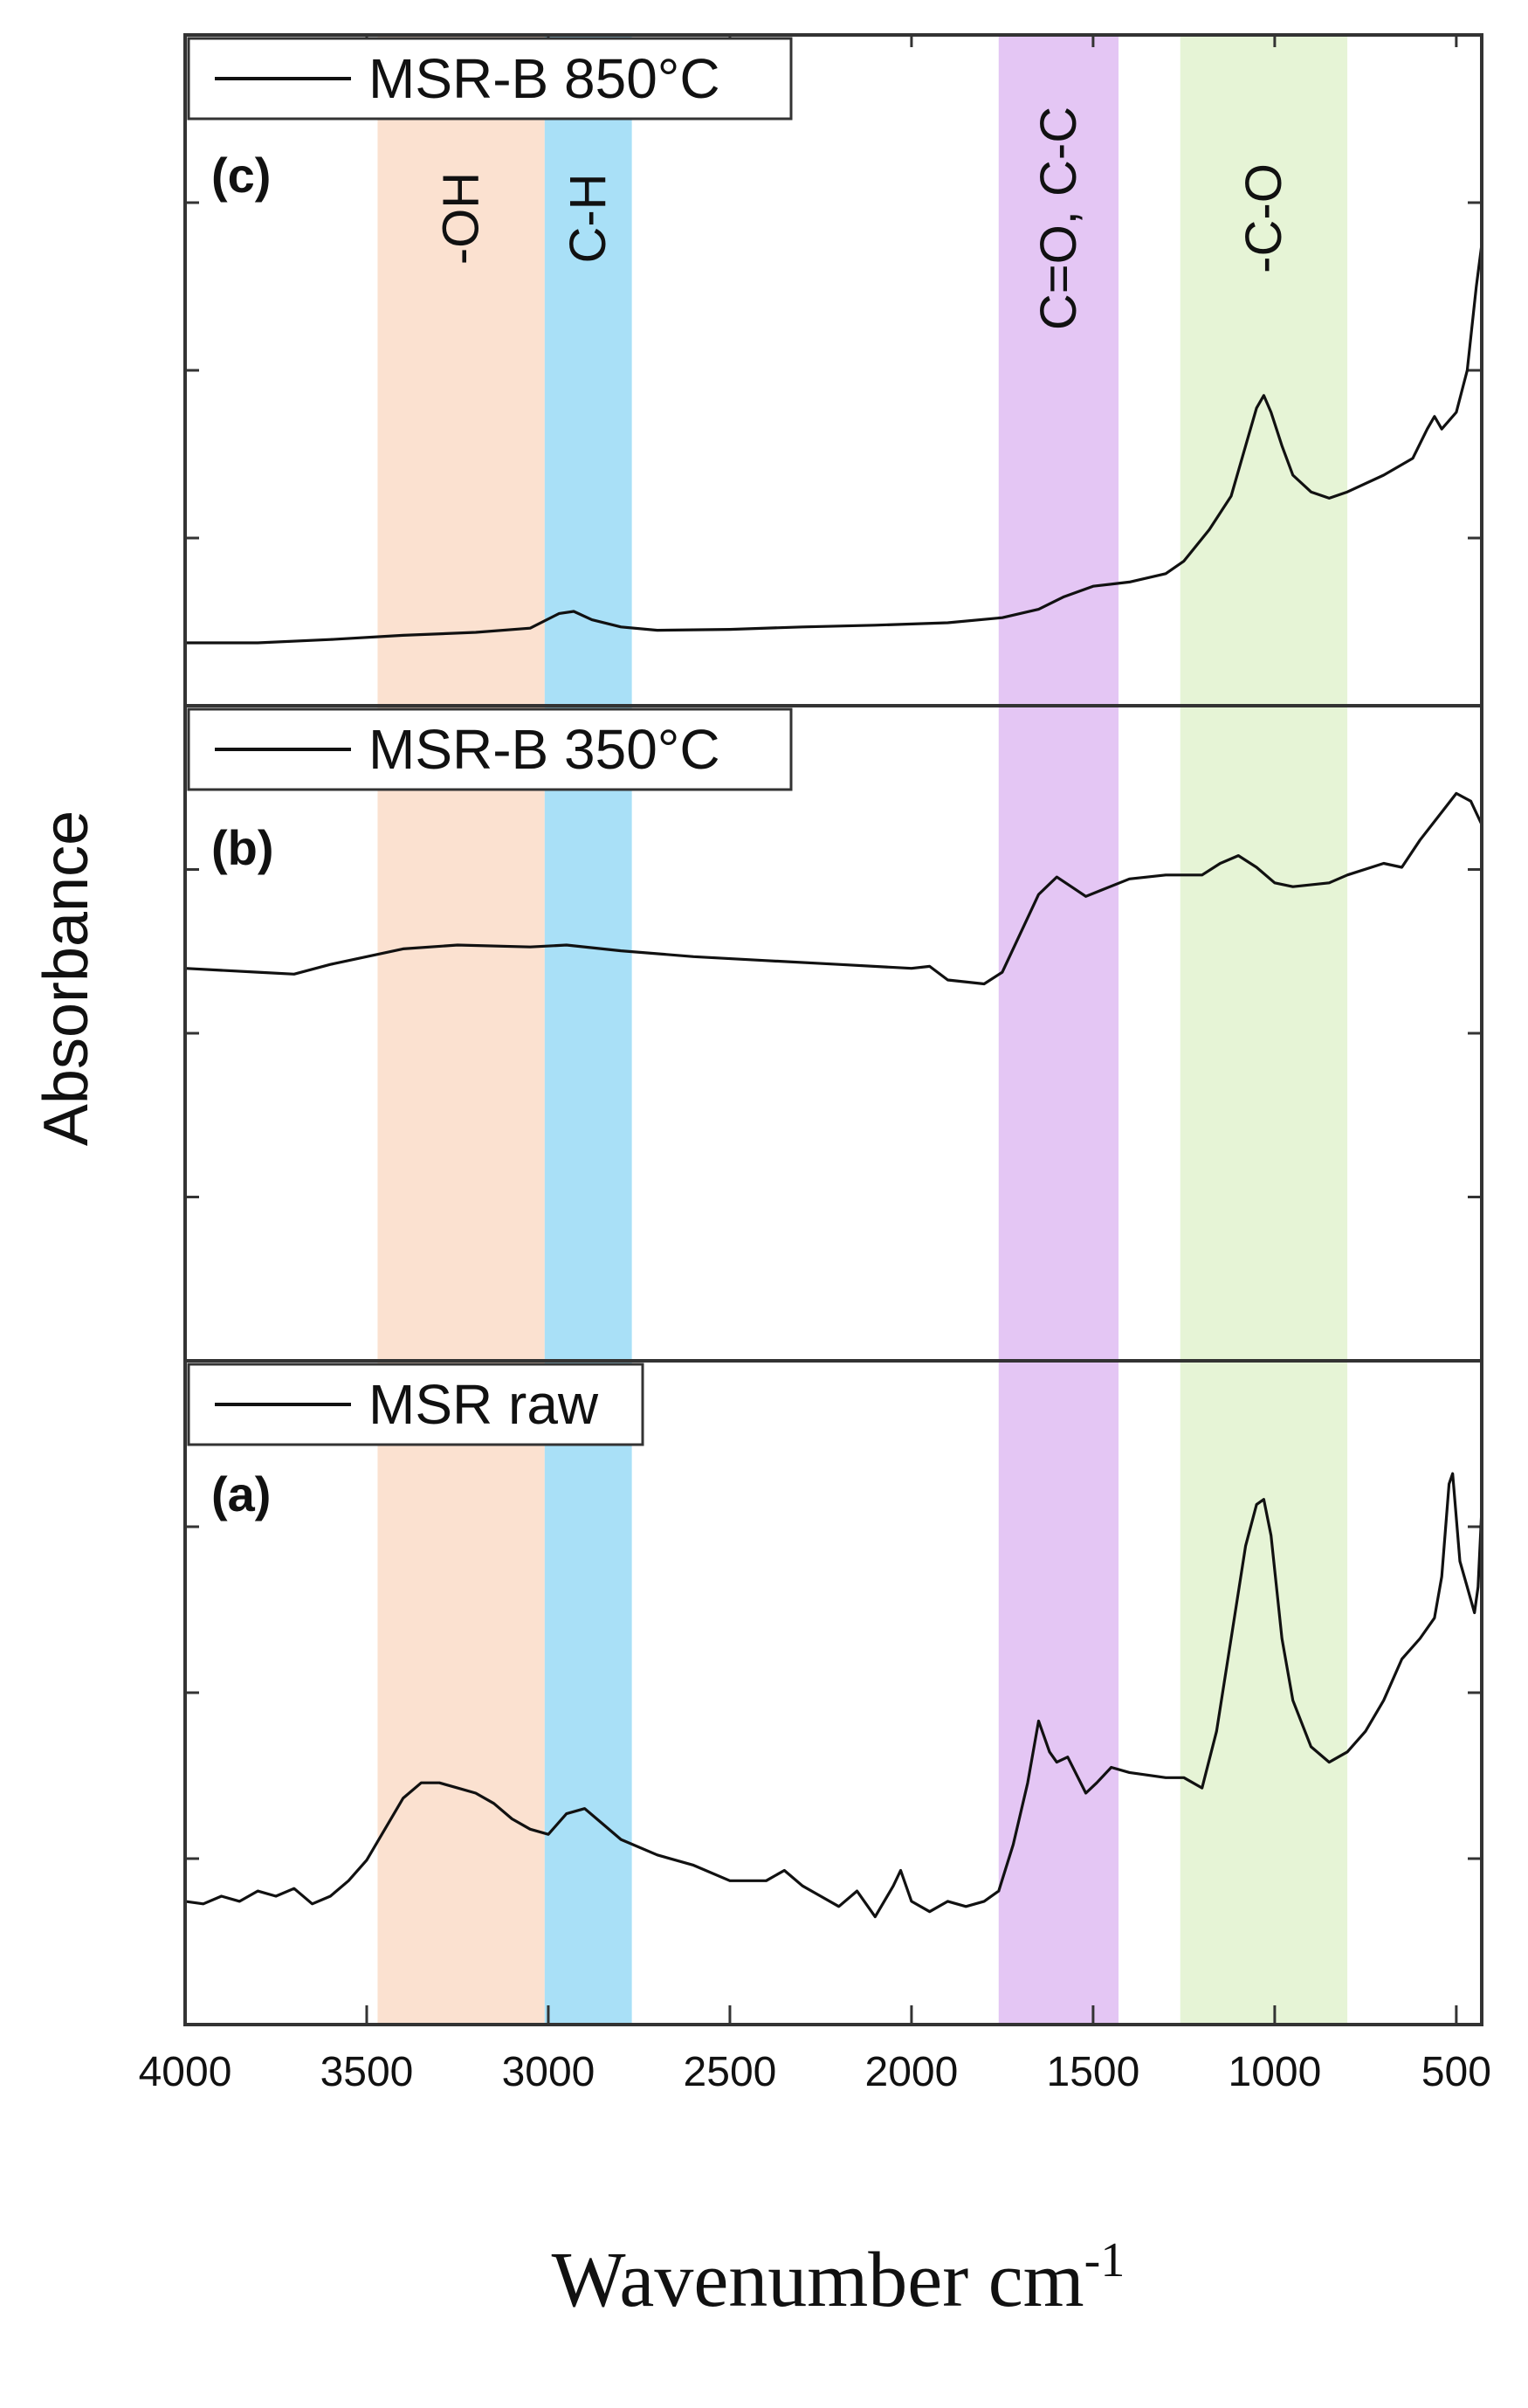 Image resolution: width=1528 pixels, height=2408 pixels. I want to click on x-tick-label-0: 4000, so click(185, 2072).